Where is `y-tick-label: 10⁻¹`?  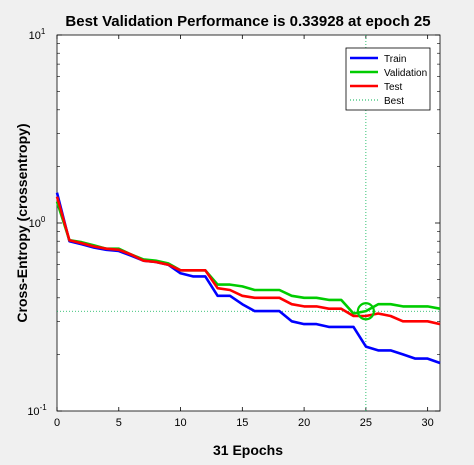
y-tick-label: 10⁻¹ is located at coordinates (37, 410).